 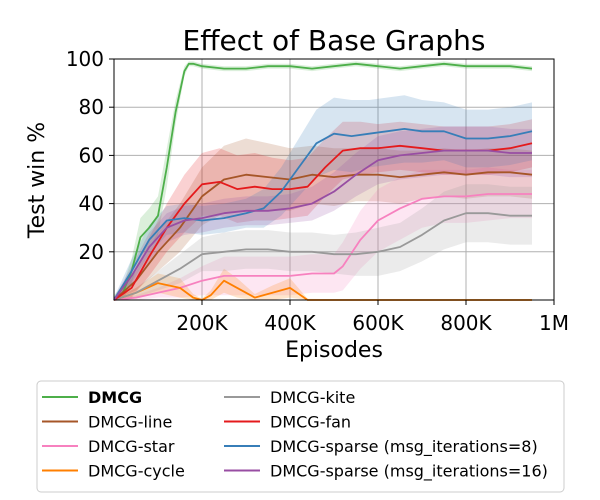 What do you see at coordinates (91, 252) in the screenshot?
I see `y-tick-label: 20` at bounding box center [91, 252].